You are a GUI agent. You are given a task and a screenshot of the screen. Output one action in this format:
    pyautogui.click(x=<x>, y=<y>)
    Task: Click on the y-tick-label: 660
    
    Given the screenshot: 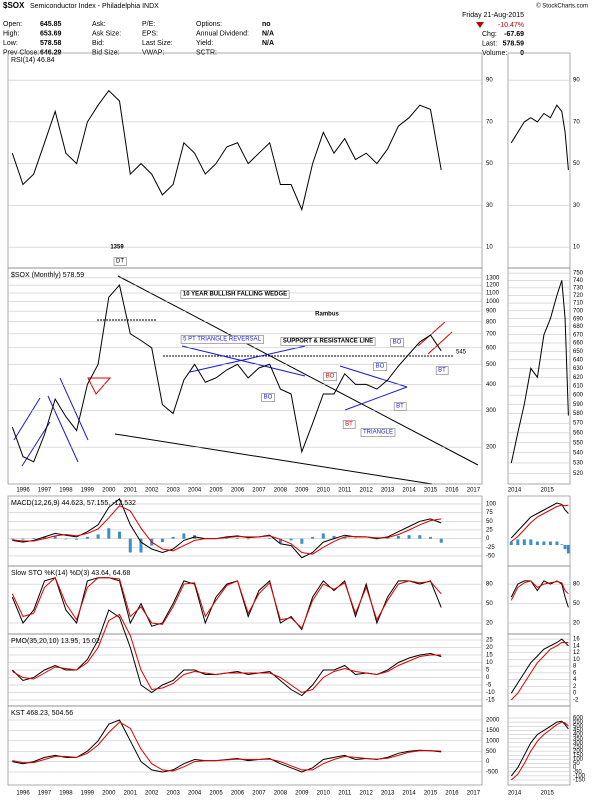 What is the action you would take?
    pyautogui.click(x=578, y=344)
    